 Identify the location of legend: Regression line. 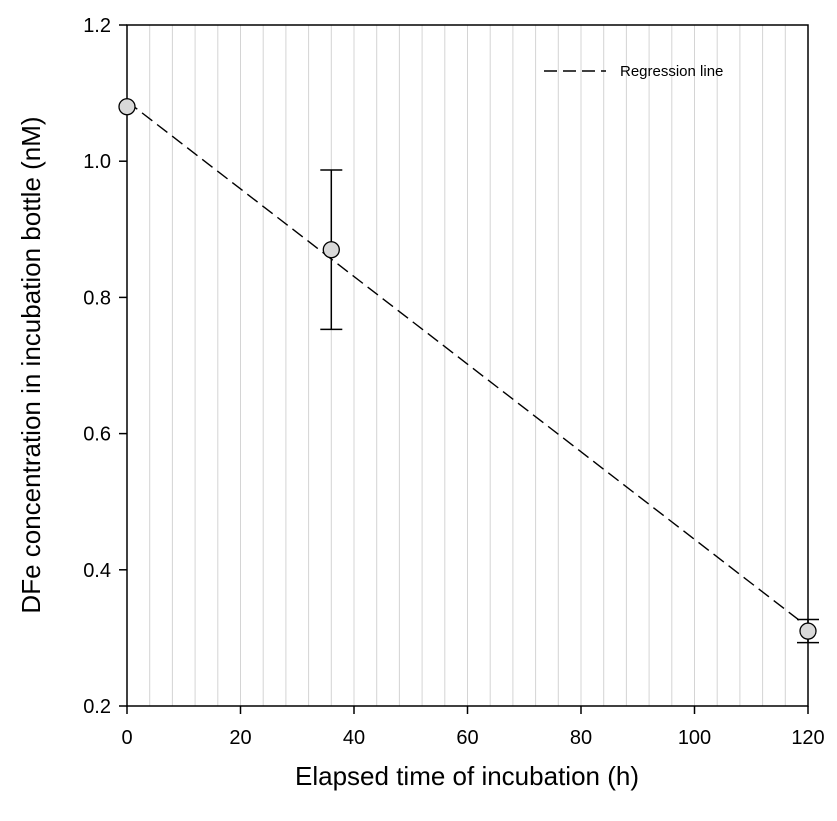
(633, 71).